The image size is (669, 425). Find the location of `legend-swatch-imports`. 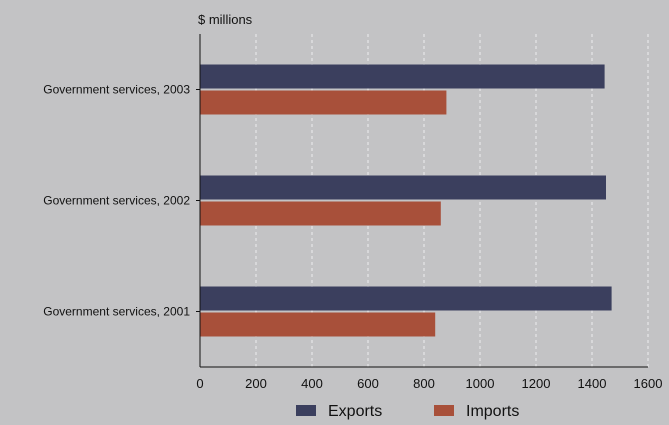

legend-swatch-imports is located at coordinates (444, 410).